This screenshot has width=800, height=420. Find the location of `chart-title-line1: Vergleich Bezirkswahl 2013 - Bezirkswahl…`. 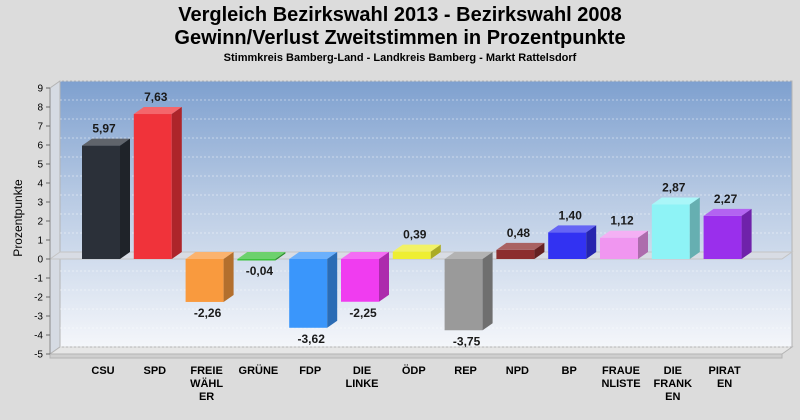

chart-title-line1: Vergleich Bezirkswahl 2013 - Bezirkswahl… is located at coordinates (400, 15).